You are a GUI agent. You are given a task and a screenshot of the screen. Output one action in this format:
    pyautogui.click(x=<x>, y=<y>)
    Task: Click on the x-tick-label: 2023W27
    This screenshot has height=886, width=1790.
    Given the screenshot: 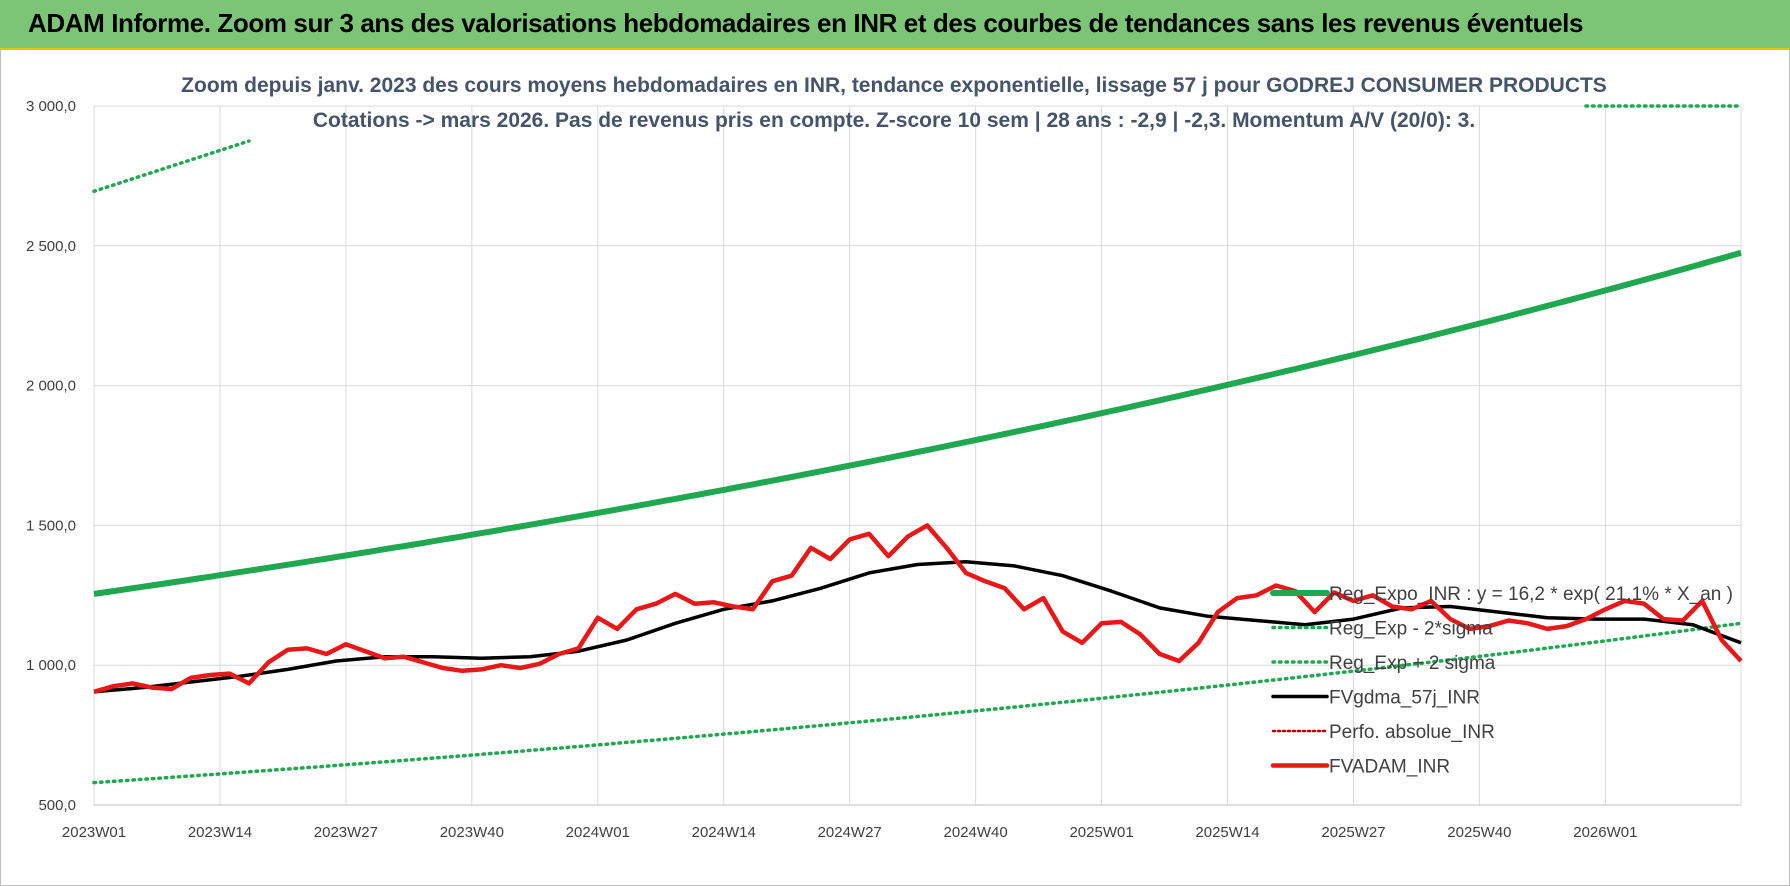 What is the action you would take?
    pyautogui.click(x=346, y=832)
    